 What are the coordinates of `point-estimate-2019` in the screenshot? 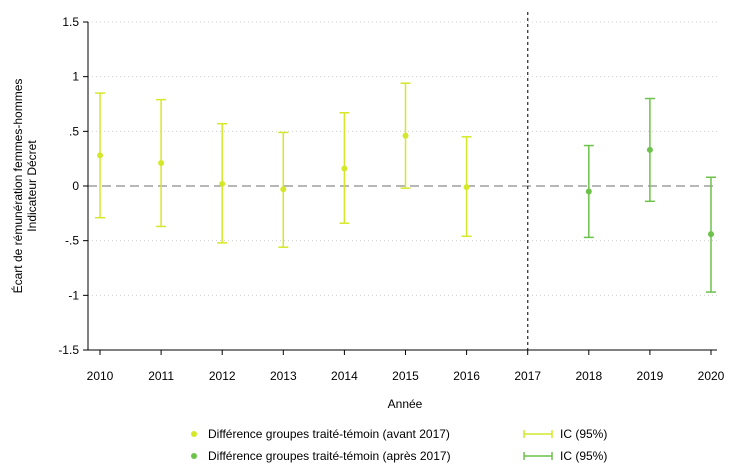 It's located at (649, 149).